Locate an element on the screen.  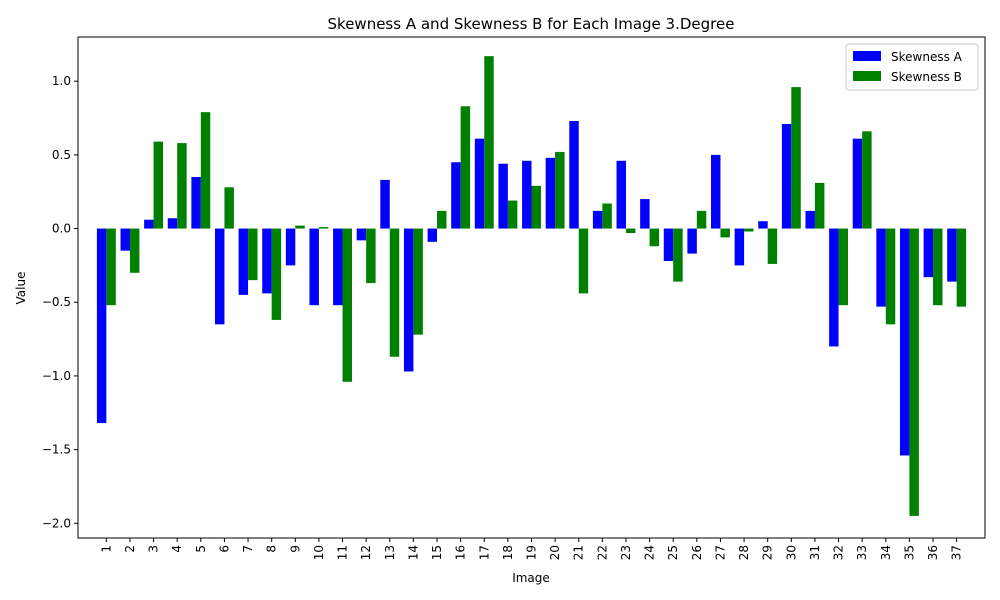
legend-label-skewness-b: Skewness B is located at coordinates (926, 77).